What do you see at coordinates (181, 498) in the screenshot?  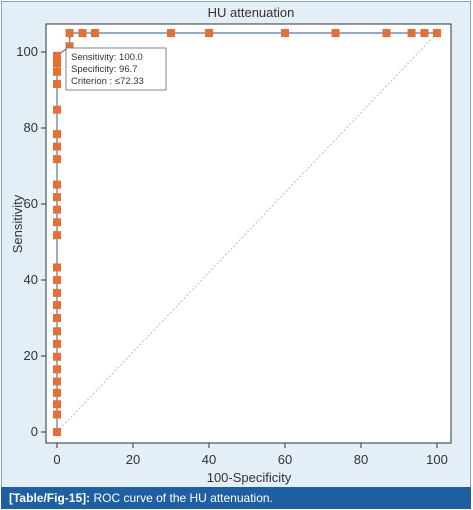 I see `caption-text: ROC curve of the HU attenuation.` at bounding box center [181, 498].